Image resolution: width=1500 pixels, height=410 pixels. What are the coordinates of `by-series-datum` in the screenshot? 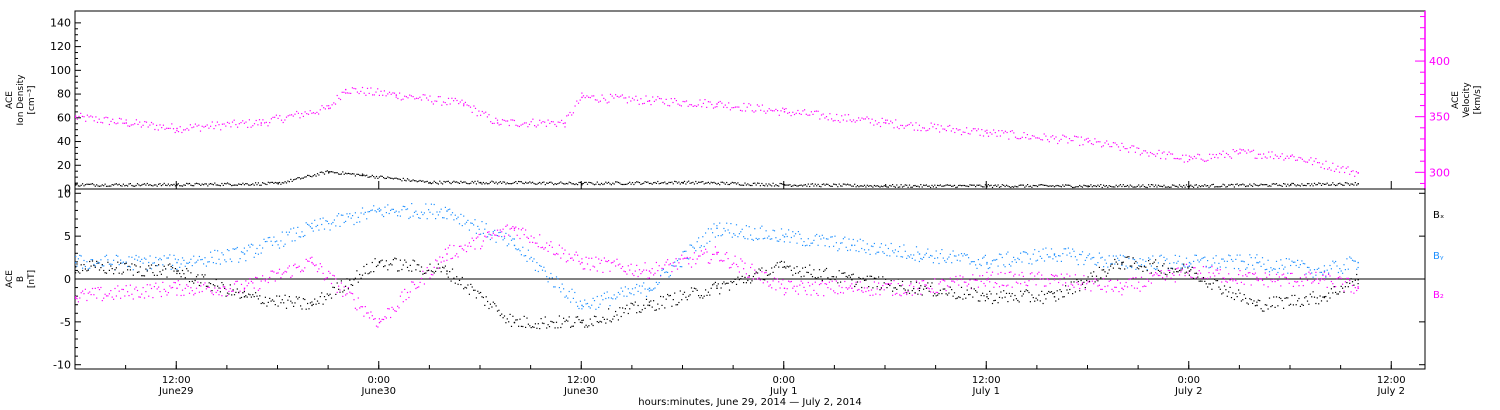 It's located at (987, 262).